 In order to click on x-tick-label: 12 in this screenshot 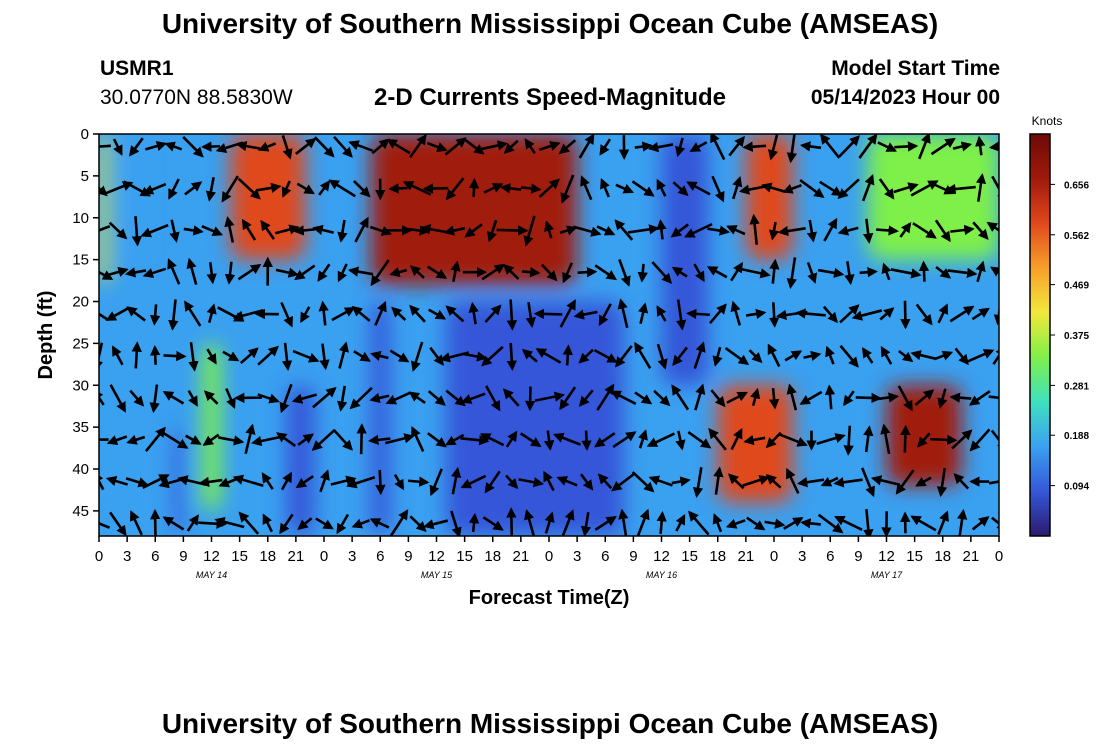, I will do `click(886, 556)`.